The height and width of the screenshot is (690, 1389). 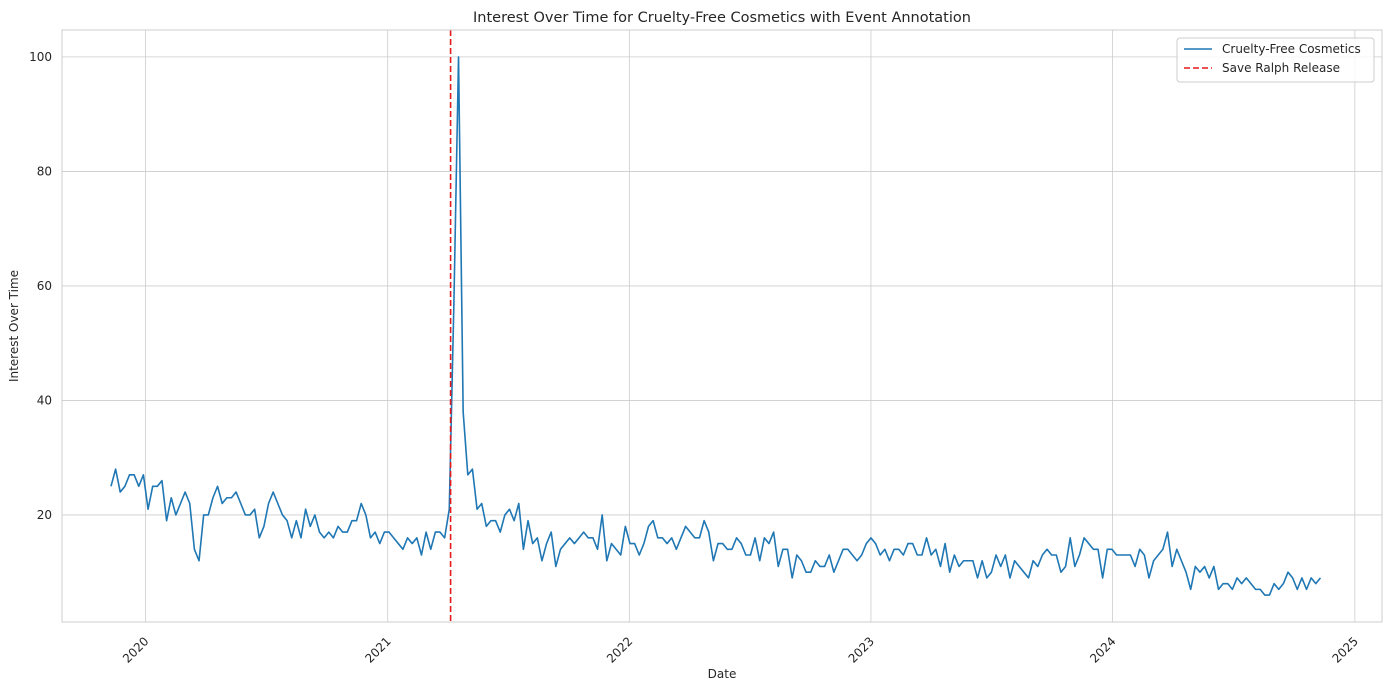 I want to click on x-axis-label: Date, so click(x=722, y=674).